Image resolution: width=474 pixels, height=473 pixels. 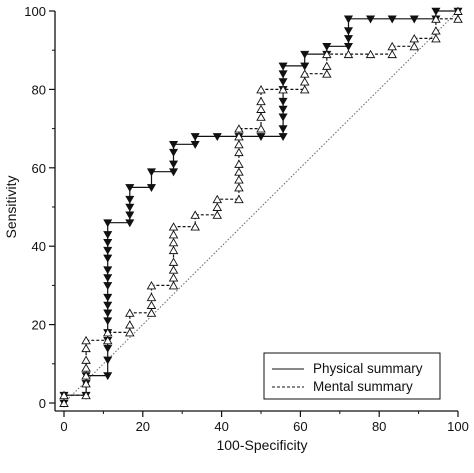 I want to click on x-axis-title: 100-Specificity, so click(x=261, y=445).